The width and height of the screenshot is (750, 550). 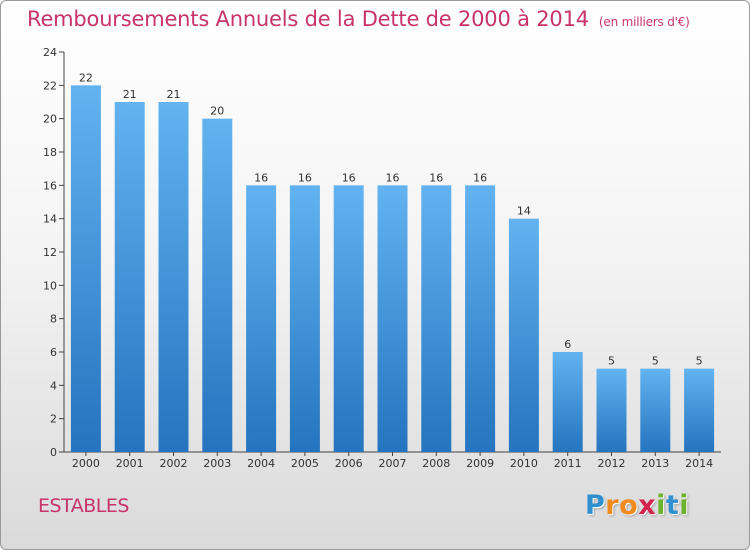 What do you see at coordinates (86, 77) in the screenshot?
I see `data-label: 22` at bounding box center [86, 77].